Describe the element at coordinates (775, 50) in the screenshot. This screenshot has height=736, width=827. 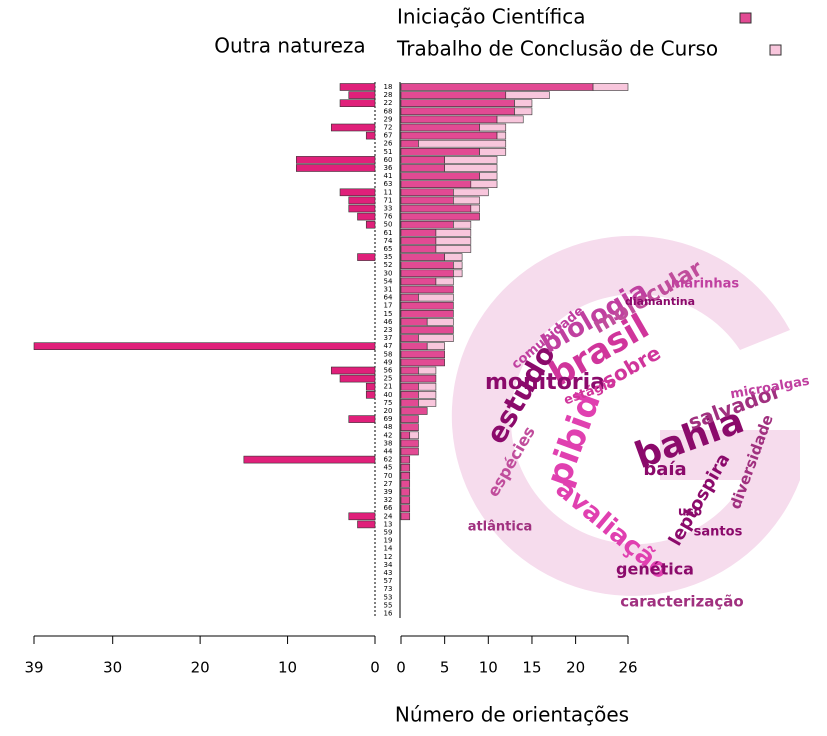
I see `legend-swatch` at that location.